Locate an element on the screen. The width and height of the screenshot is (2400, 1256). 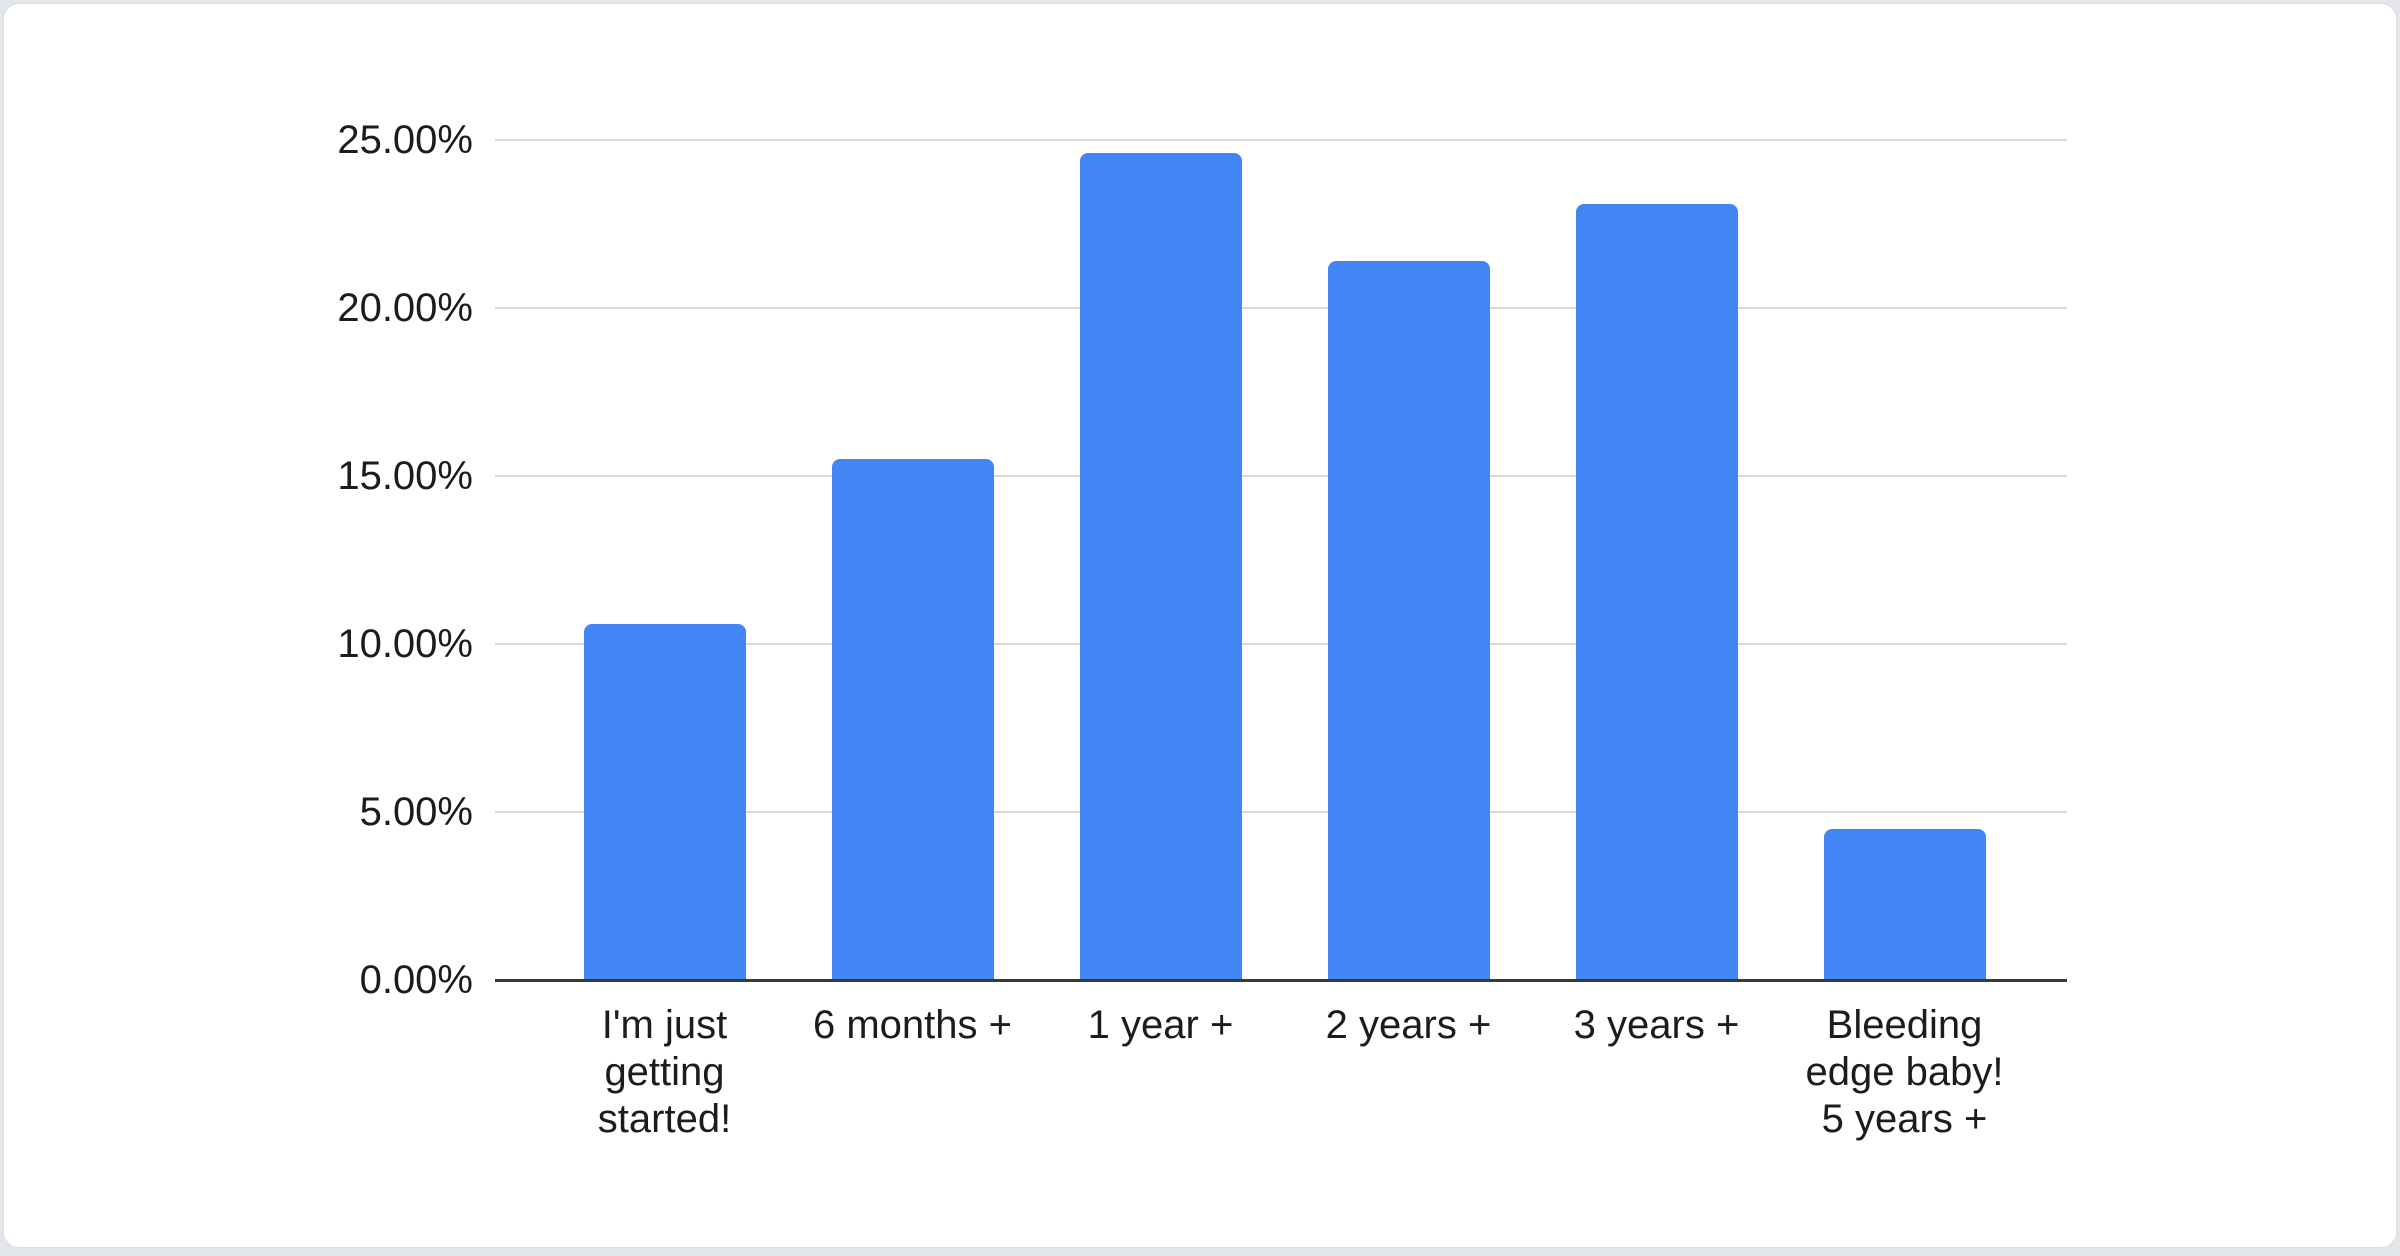
x-axis-category-label: I'm just getting started! is located at coordinates (664, 1072).